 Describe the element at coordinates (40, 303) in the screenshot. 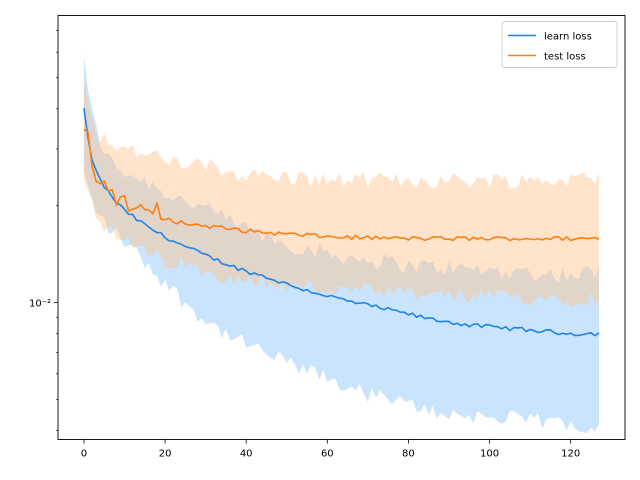

I see `y-tick-label: 10⁻²` at that location.